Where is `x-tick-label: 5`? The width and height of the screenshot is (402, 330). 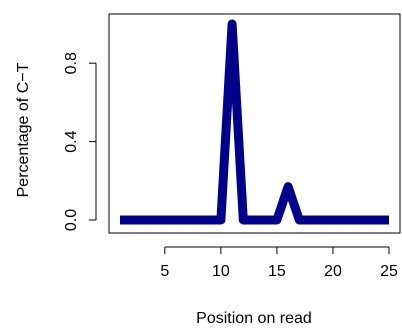 x-tick-label: 5 is located at coordinates (164, 271).